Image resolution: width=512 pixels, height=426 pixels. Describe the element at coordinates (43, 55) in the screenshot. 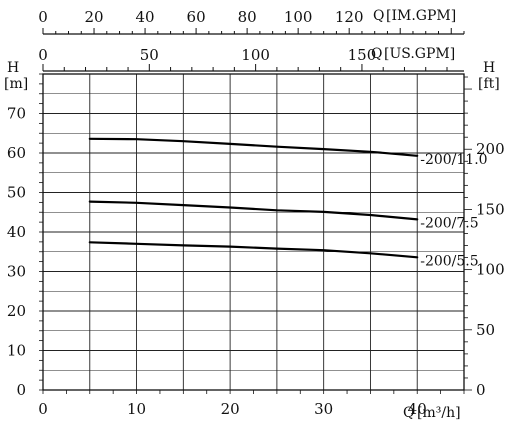

I see `top-us-axis-tick-label: 0` at that location.